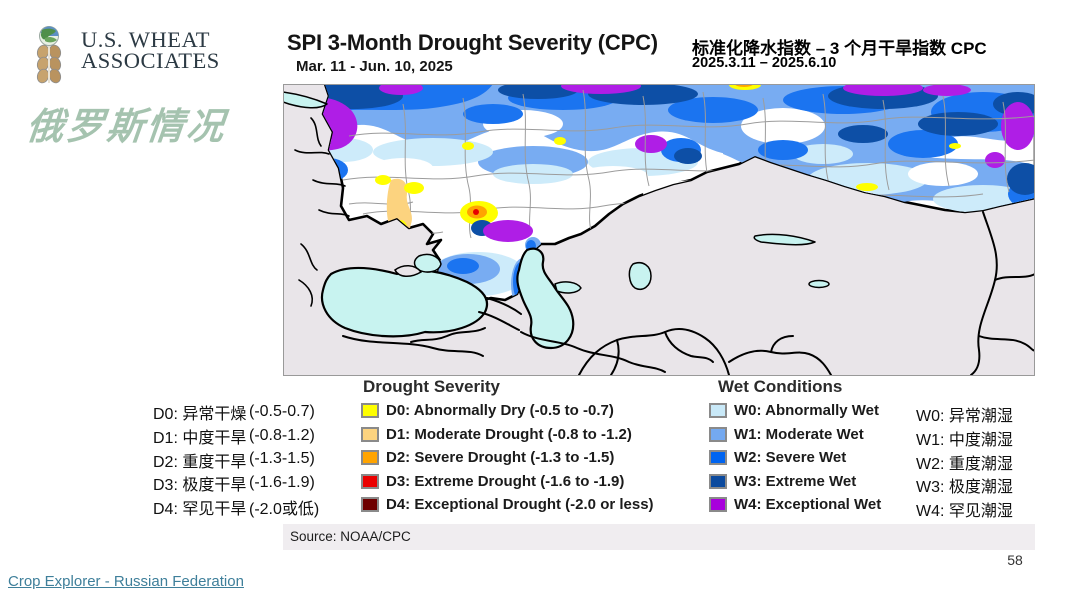 The image size is (1080, 608). Describe the element at coordinates (808, 505) in the screenshot. I see `legend-label: W4: Exceptional Wet` at that location.